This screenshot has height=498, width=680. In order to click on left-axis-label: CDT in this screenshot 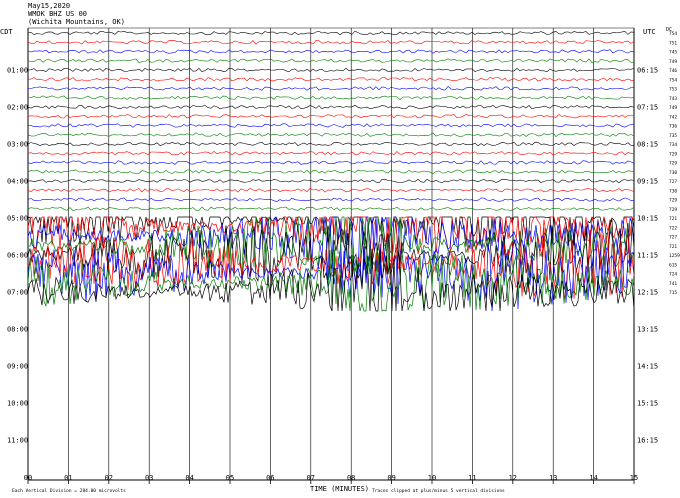, I will do `click(6, 32)`.